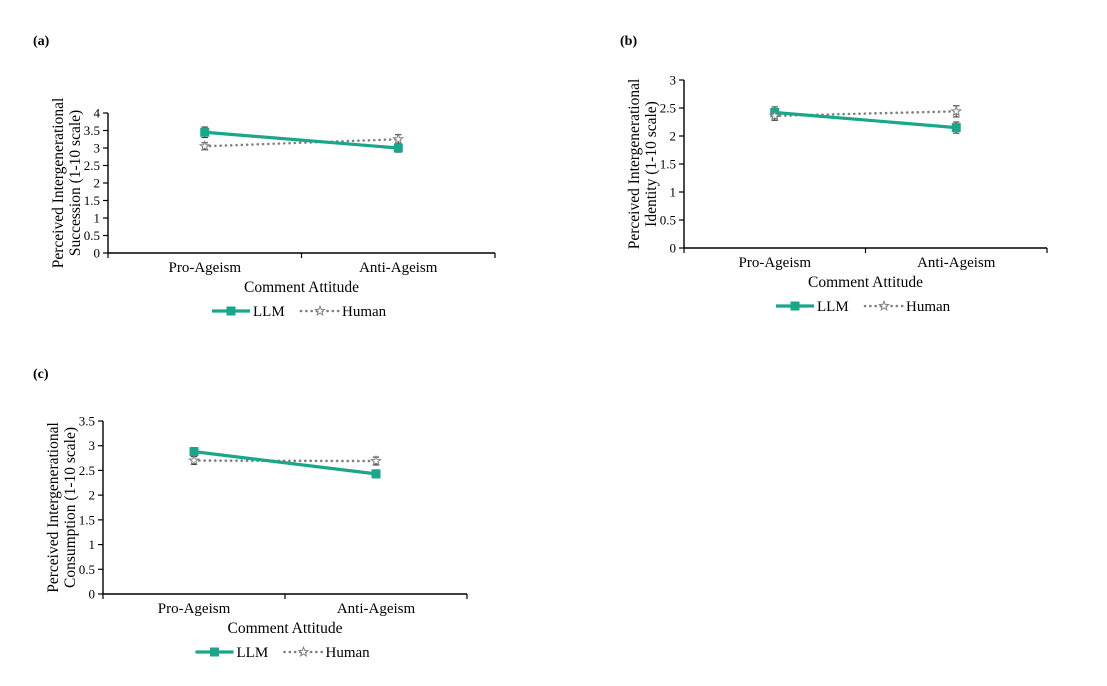  Describe the element at coordinates (628, 41) in the screenshot. I see `panel-label: (b)` at that location.